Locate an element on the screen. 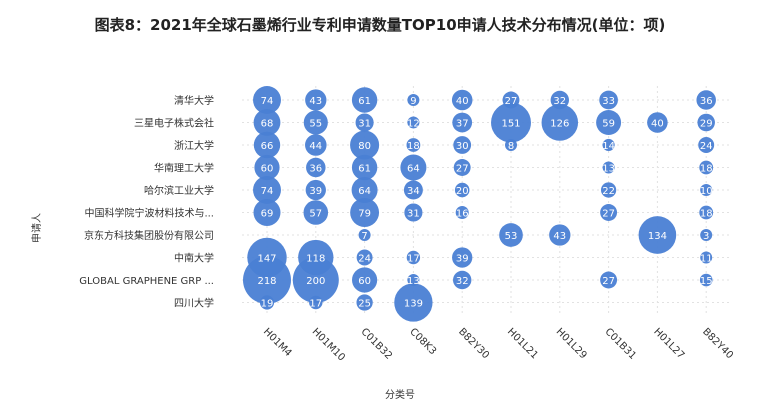 Image resolution: width=760 pixels, height=418 pixels. bubble-value-label: 57 is located at coordinates (315, 214).